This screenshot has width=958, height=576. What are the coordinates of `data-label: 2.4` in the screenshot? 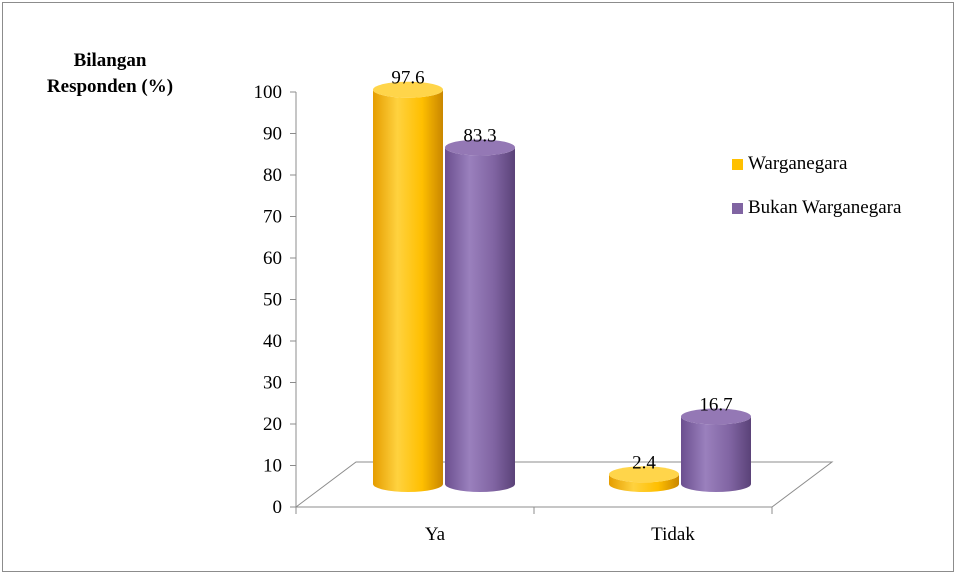 It's located at (644, 462).